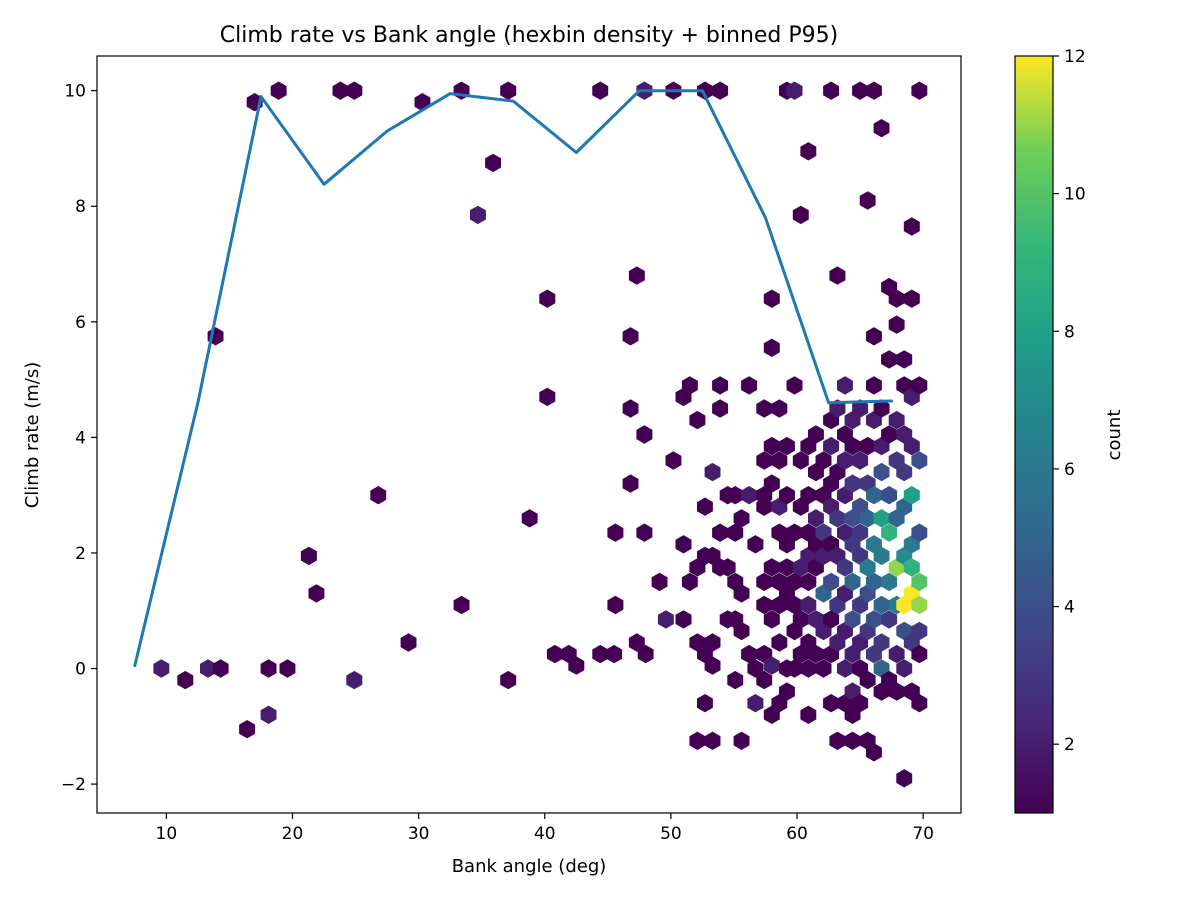 This screenshot has width=1200, height=900. Describe the element at coordinates (79, 438) in the screenshot. I see `y-axis-ticks: −2 0 2 4 6 8 10` at that location.